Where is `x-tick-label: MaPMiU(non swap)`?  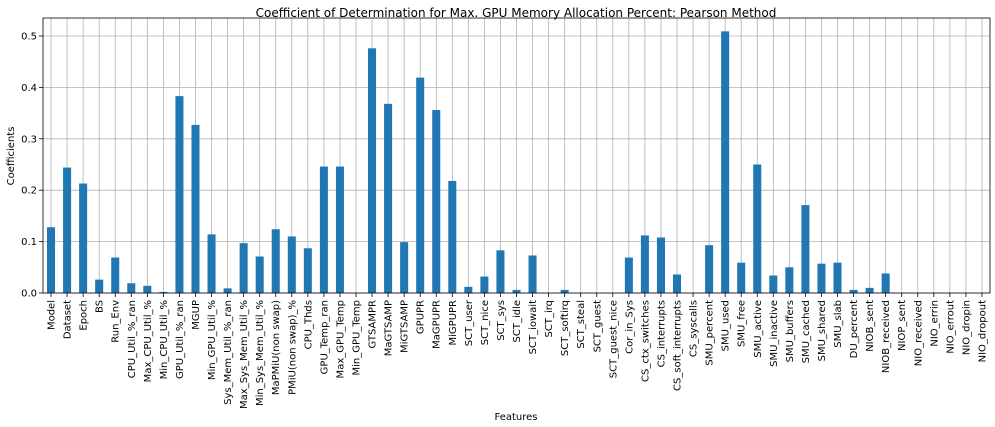
x-tick-label: MaPMiU(non swap) is located at coordinates (276, 347).